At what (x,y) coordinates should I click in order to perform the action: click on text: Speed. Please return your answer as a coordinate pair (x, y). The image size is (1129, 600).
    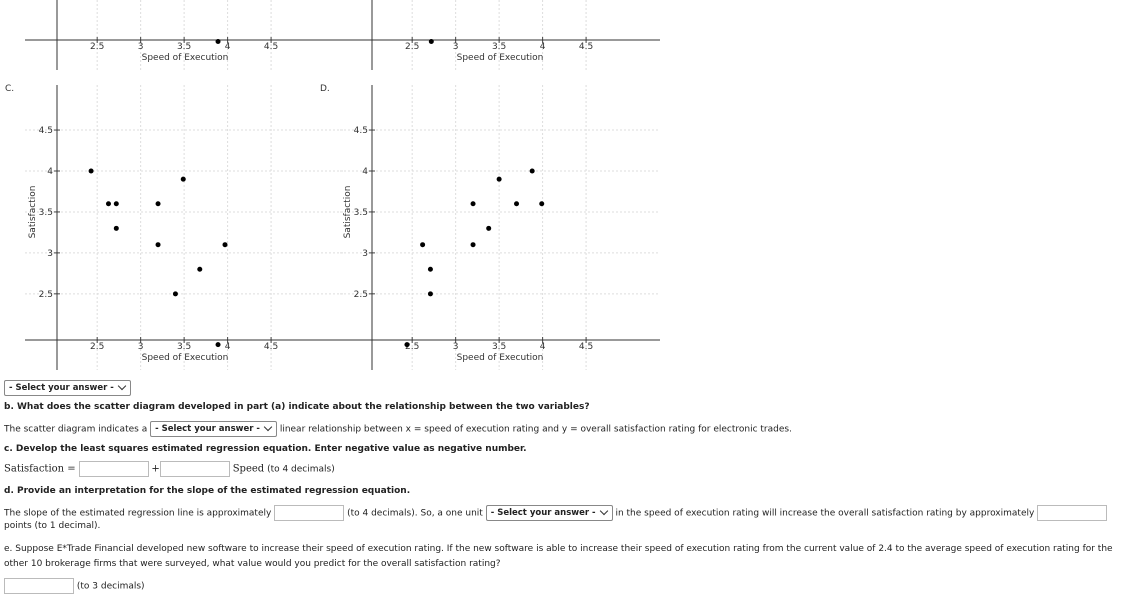
    Looking at the image, I should click on (248, 469).